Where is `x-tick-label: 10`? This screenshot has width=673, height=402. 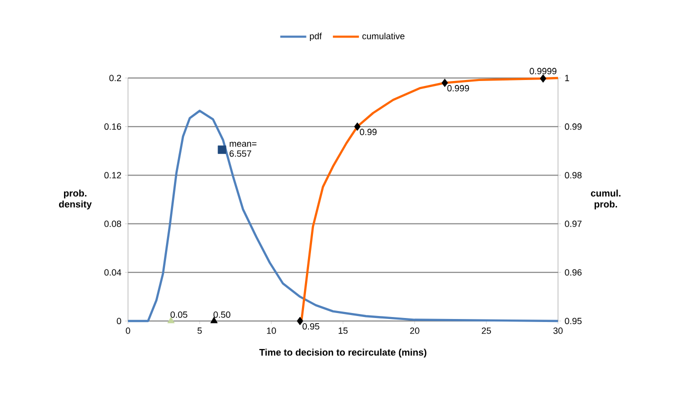 x-tick-label: 10 is located at coordinates (271, 331).